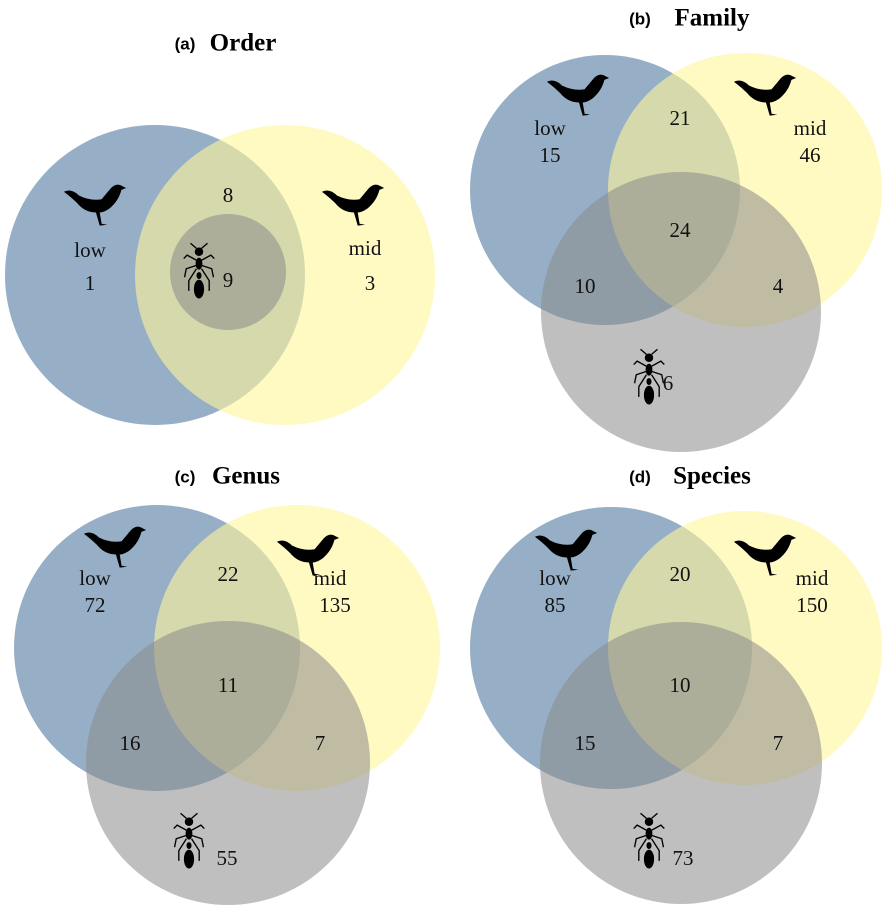 The width and height of the screenshot is (882, 905). Describe the element at coordinates (683, 858) in the screenshot. I see `region-count: 73` at that location.